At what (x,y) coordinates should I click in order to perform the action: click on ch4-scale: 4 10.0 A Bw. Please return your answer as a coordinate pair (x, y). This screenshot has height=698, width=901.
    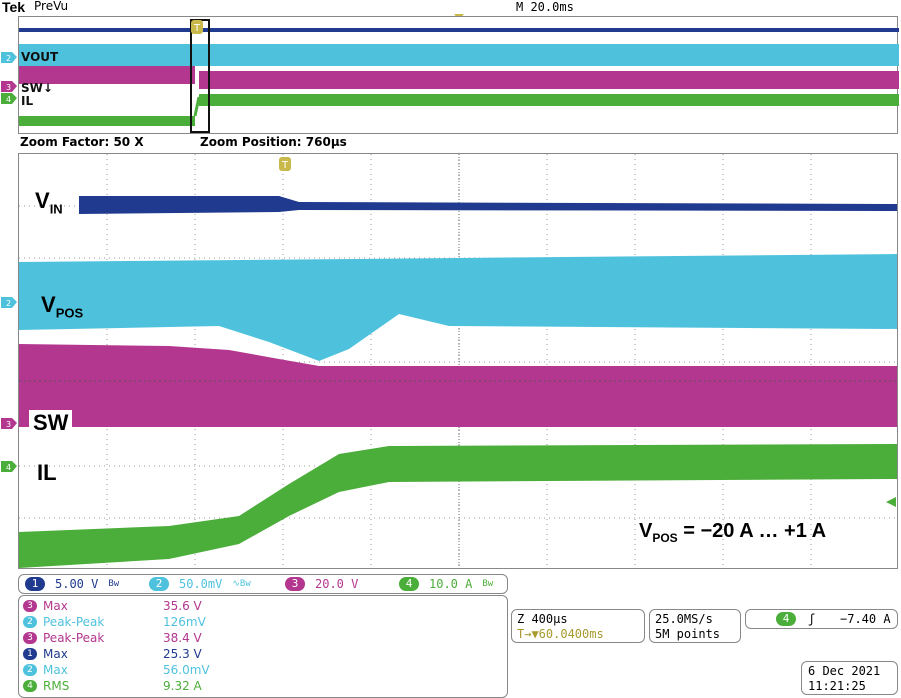
    Looking at the image, I should click on (446, 584).